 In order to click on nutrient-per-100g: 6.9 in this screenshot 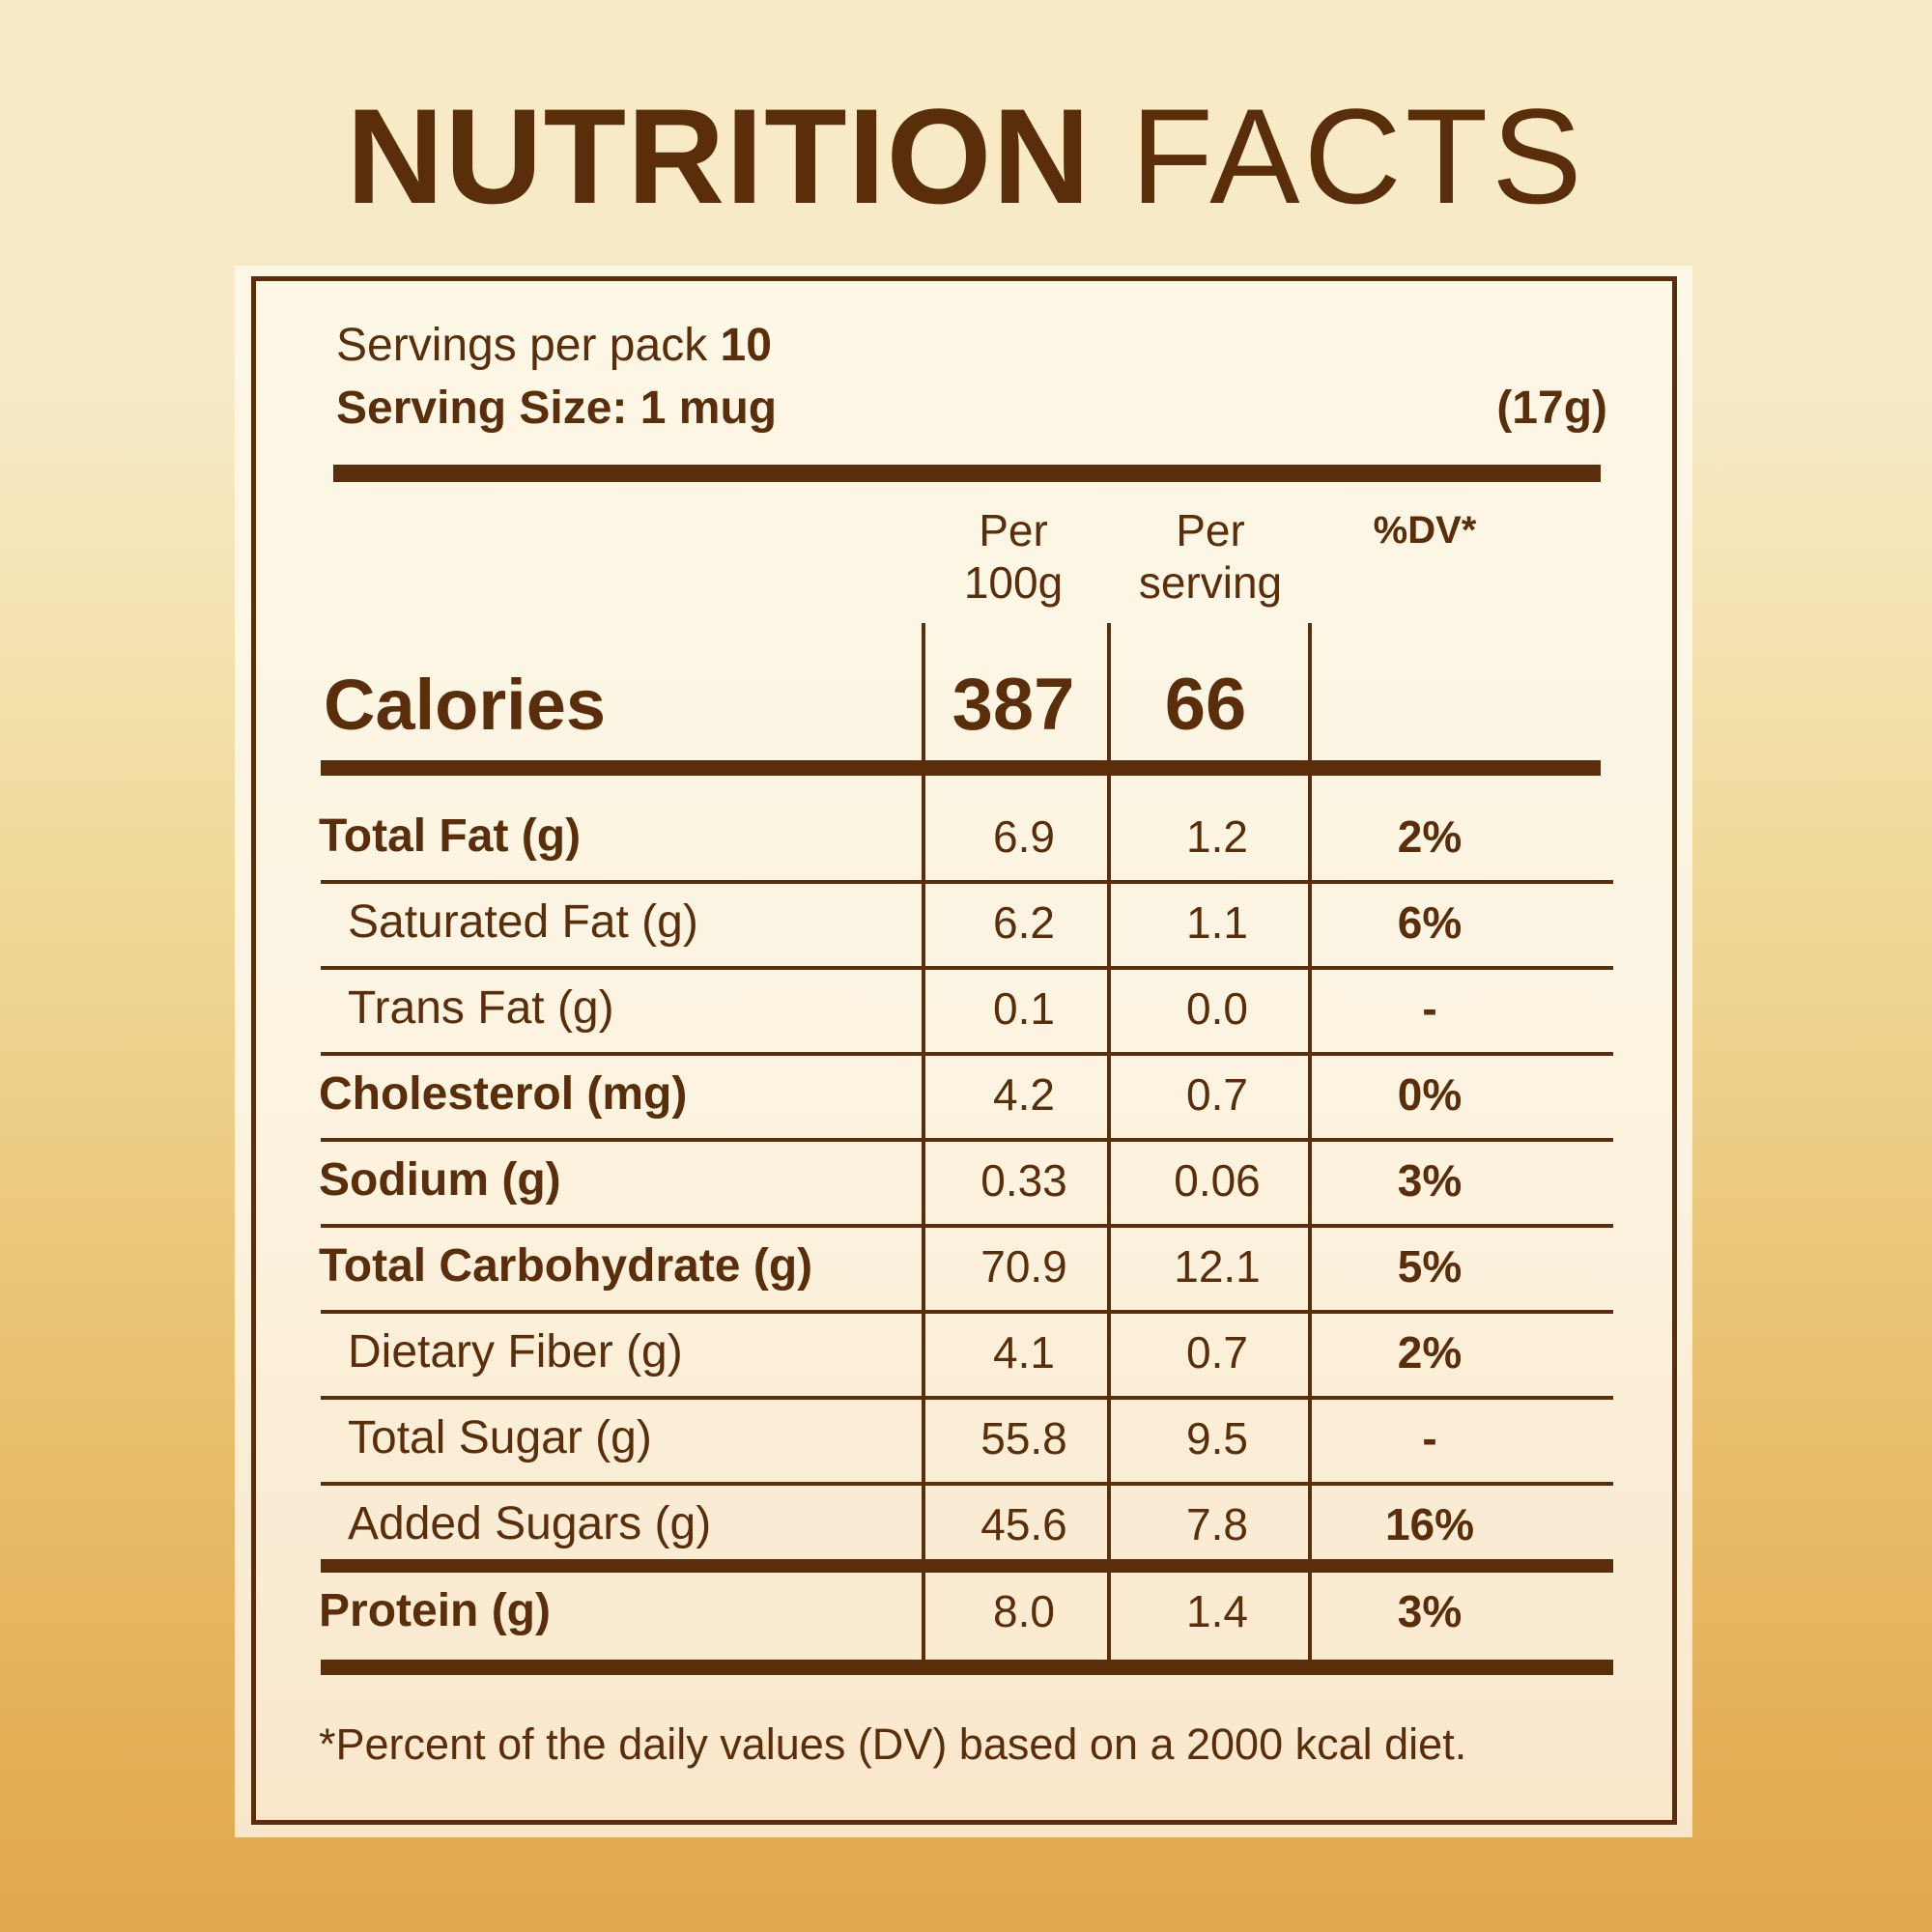, I will do `click(1024, 836)`.